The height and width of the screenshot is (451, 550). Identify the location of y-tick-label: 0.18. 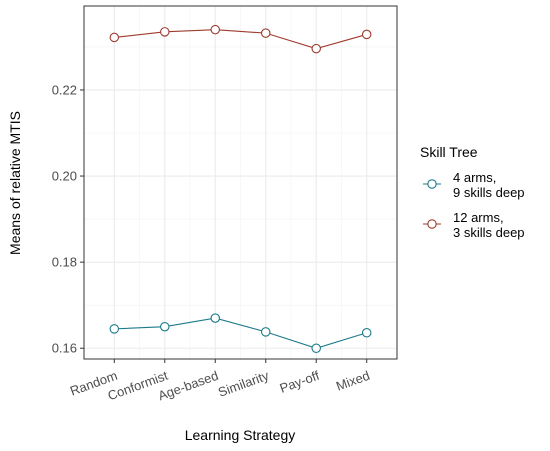
(64, 262).